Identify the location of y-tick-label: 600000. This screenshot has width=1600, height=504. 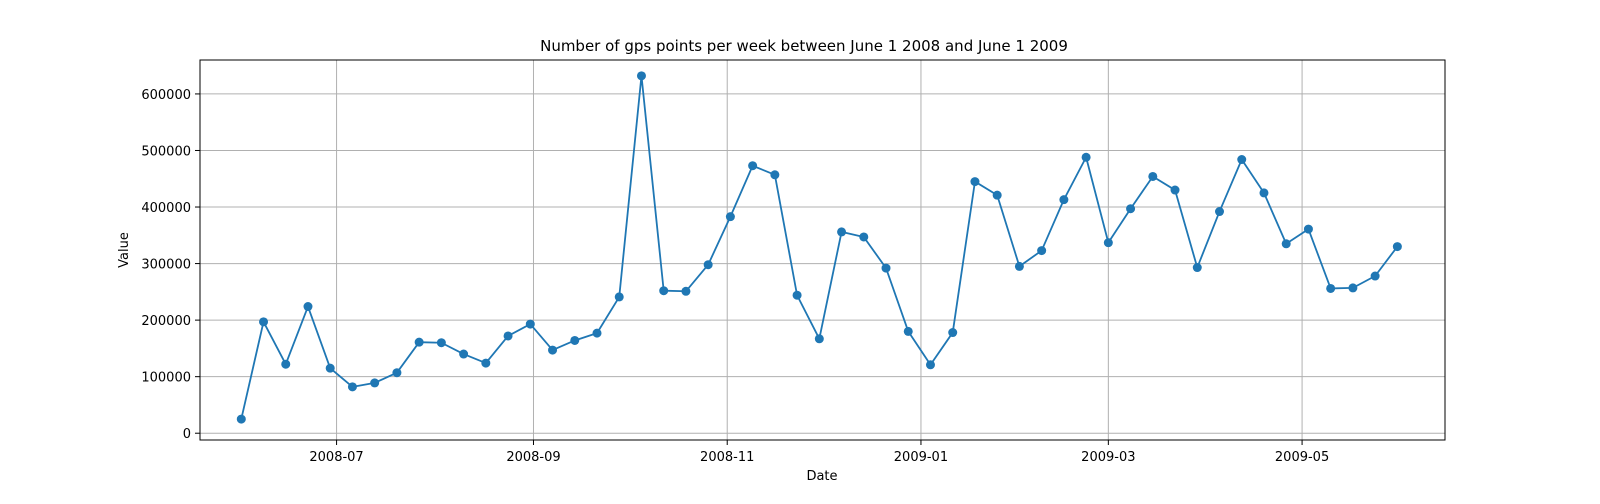
(166, 95).